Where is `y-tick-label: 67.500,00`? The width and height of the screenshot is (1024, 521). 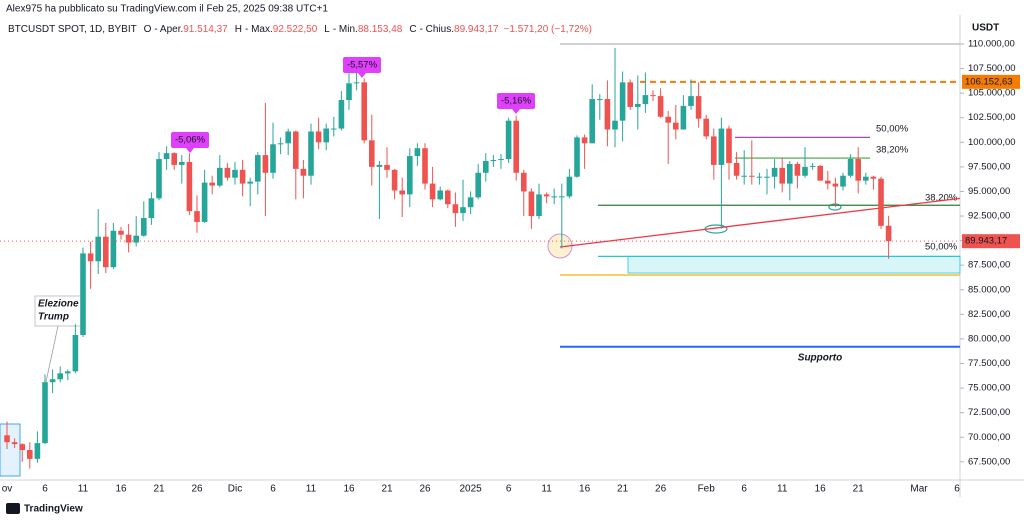
y-tick-label: 67.500,00 is located at coordinates (989, 461).